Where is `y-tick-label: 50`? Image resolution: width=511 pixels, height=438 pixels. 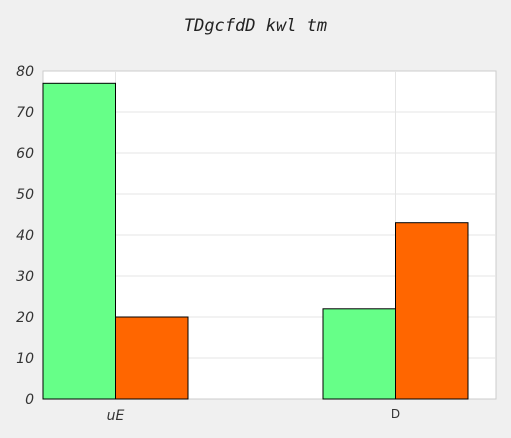
y-tick-label: 50 is located at coordinates (25, 195).